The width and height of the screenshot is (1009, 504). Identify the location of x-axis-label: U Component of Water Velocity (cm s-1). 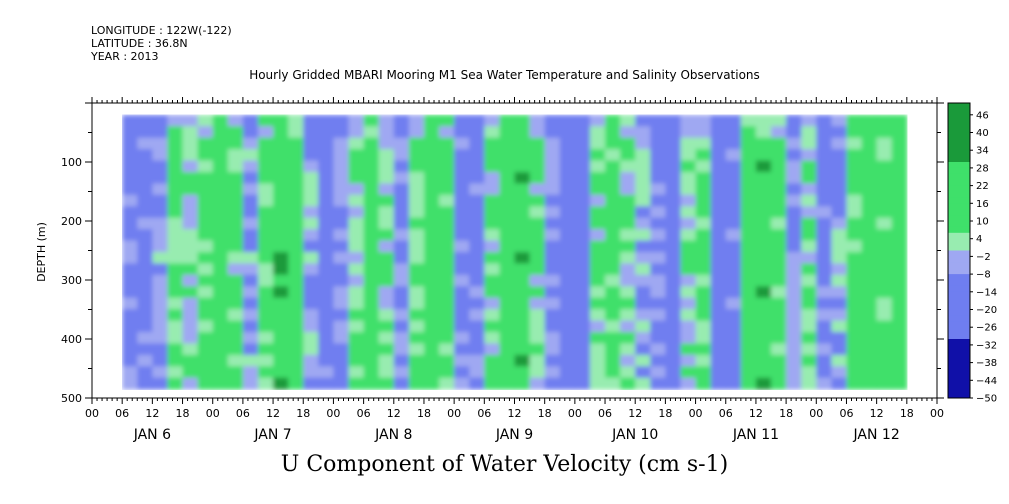
(504, 464).